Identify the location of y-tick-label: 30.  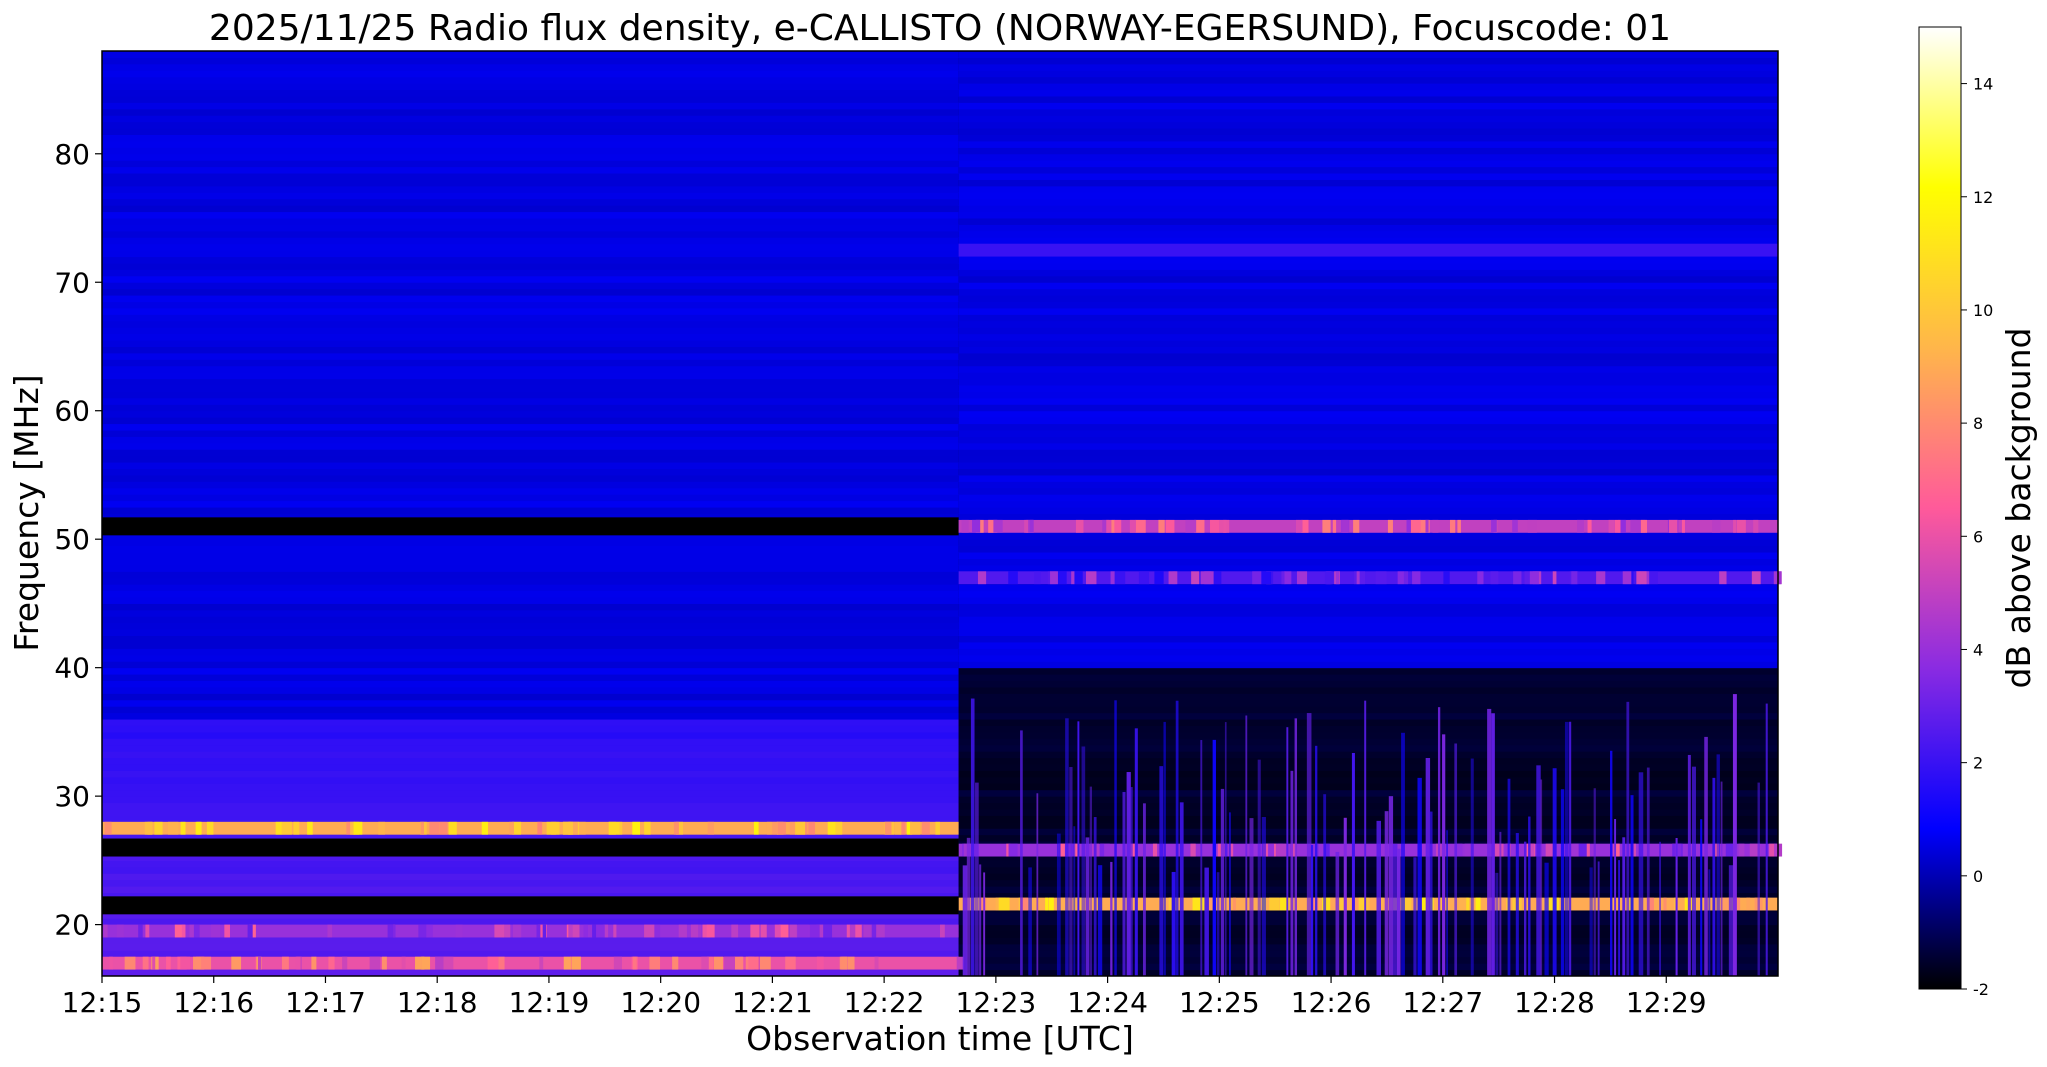
(72, 796).